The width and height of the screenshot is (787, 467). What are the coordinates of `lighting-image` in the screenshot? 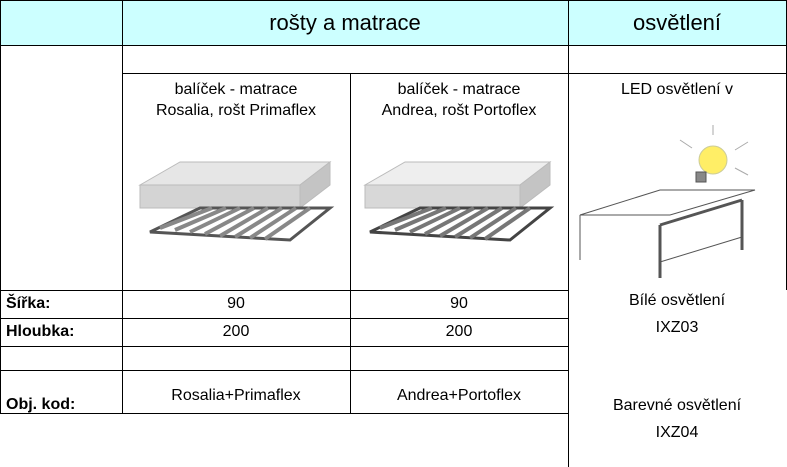 It's located at (667, 201).